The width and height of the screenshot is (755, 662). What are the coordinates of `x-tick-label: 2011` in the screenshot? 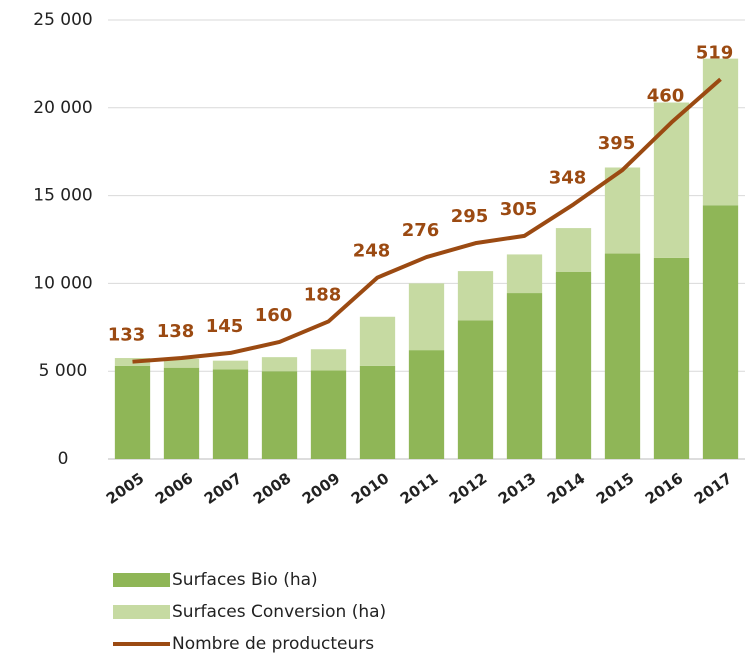 It's located at (419, 488).